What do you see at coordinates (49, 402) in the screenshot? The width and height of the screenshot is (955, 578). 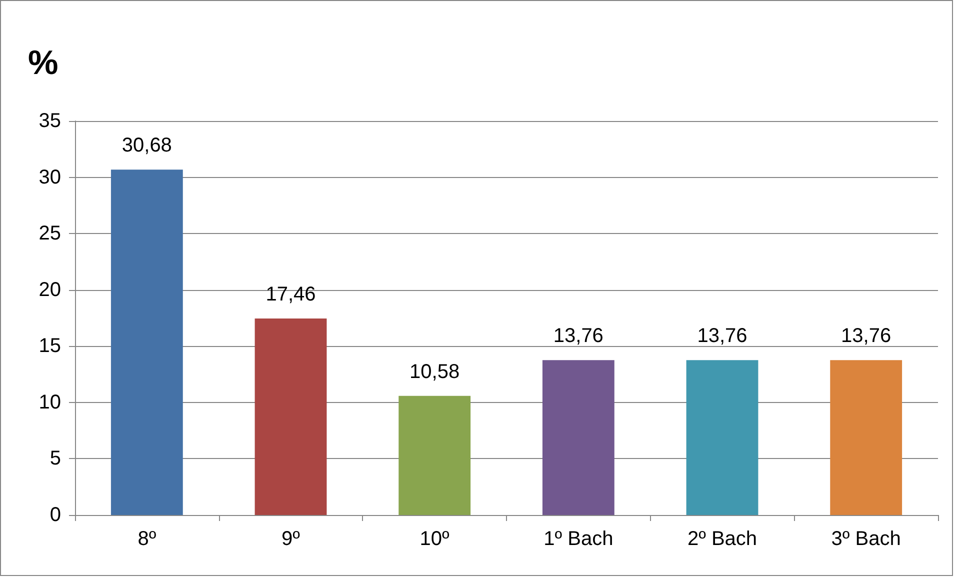 I see `y-tick-label: 10` at bounding box center [49, 402].